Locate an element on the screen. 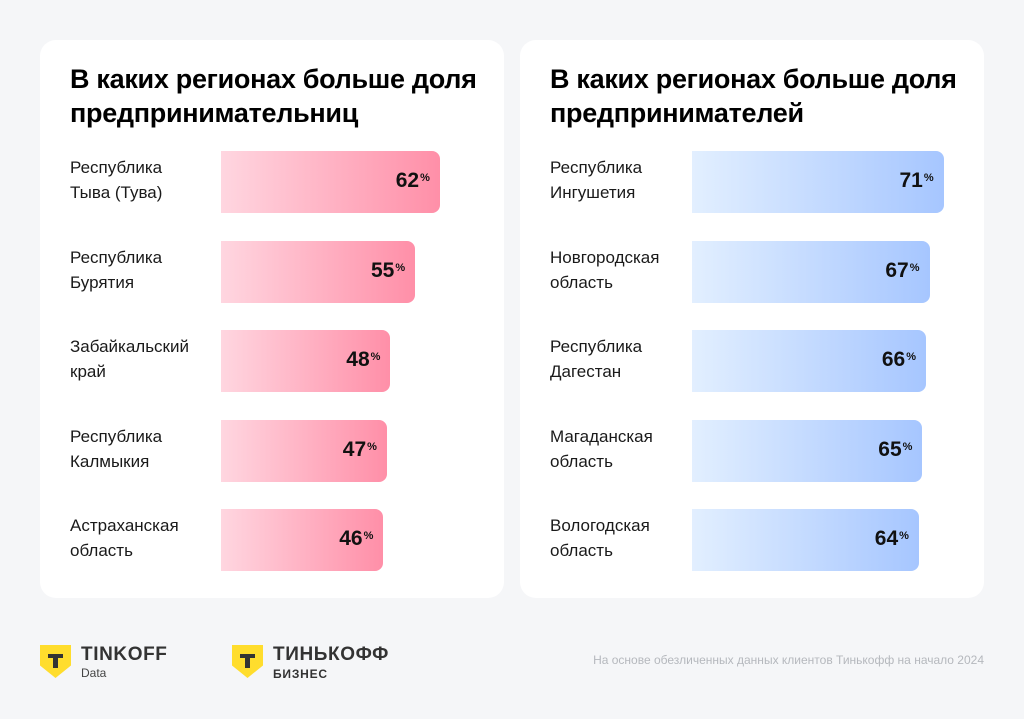  category-label: Республика Тыва (Тува) is located at coordinates (140, 180).